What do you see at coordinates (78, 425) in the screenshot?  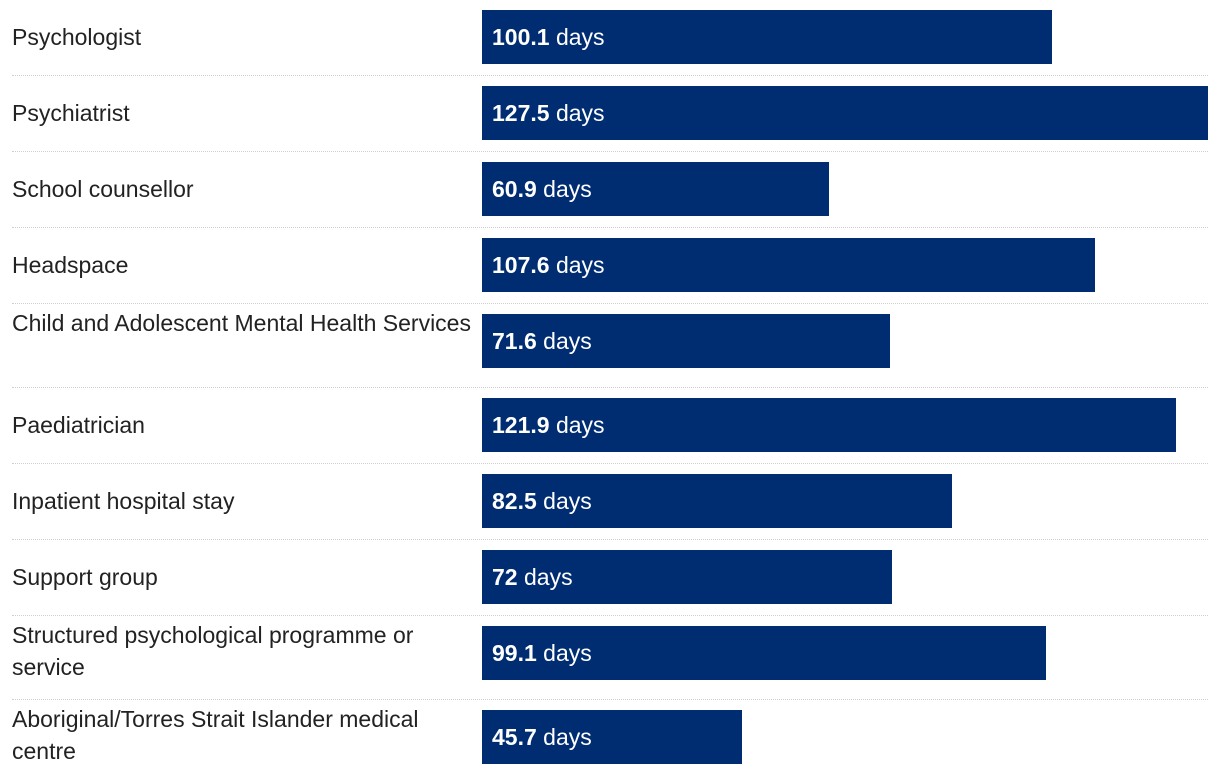 I see `category-label: Paediatrician` at bounding box center [78, 425].